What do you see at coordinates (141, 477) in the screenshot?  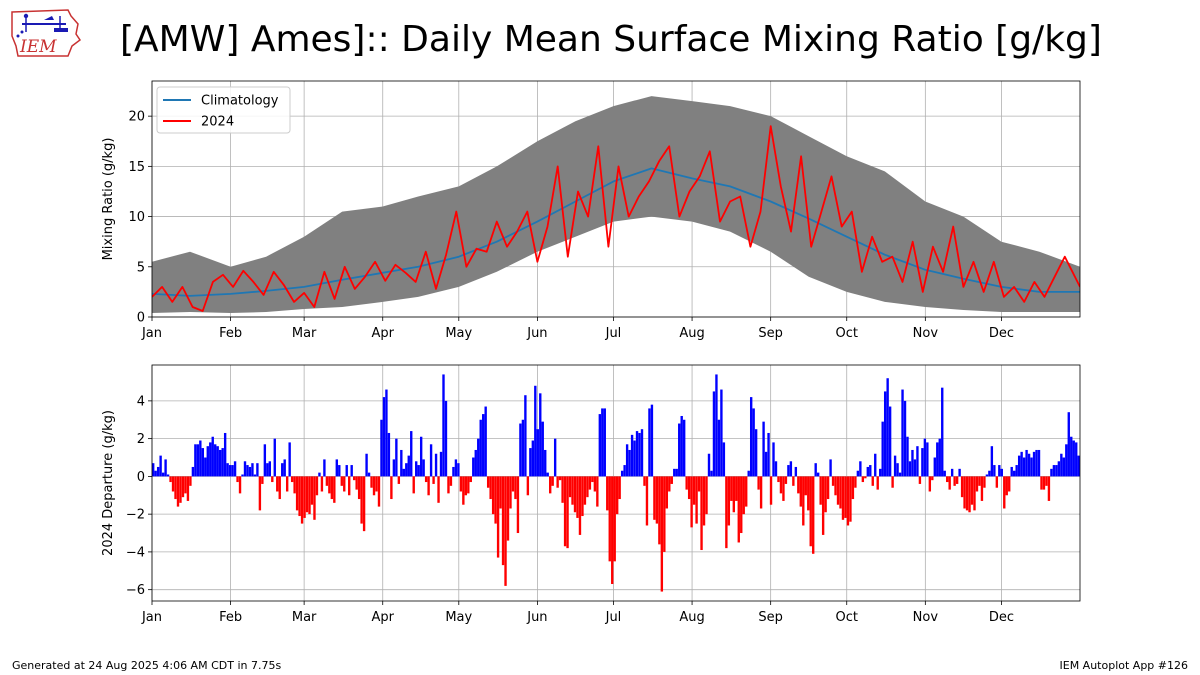 I see `bottom-ytick-label: 0` at bounding box center [141, 477].